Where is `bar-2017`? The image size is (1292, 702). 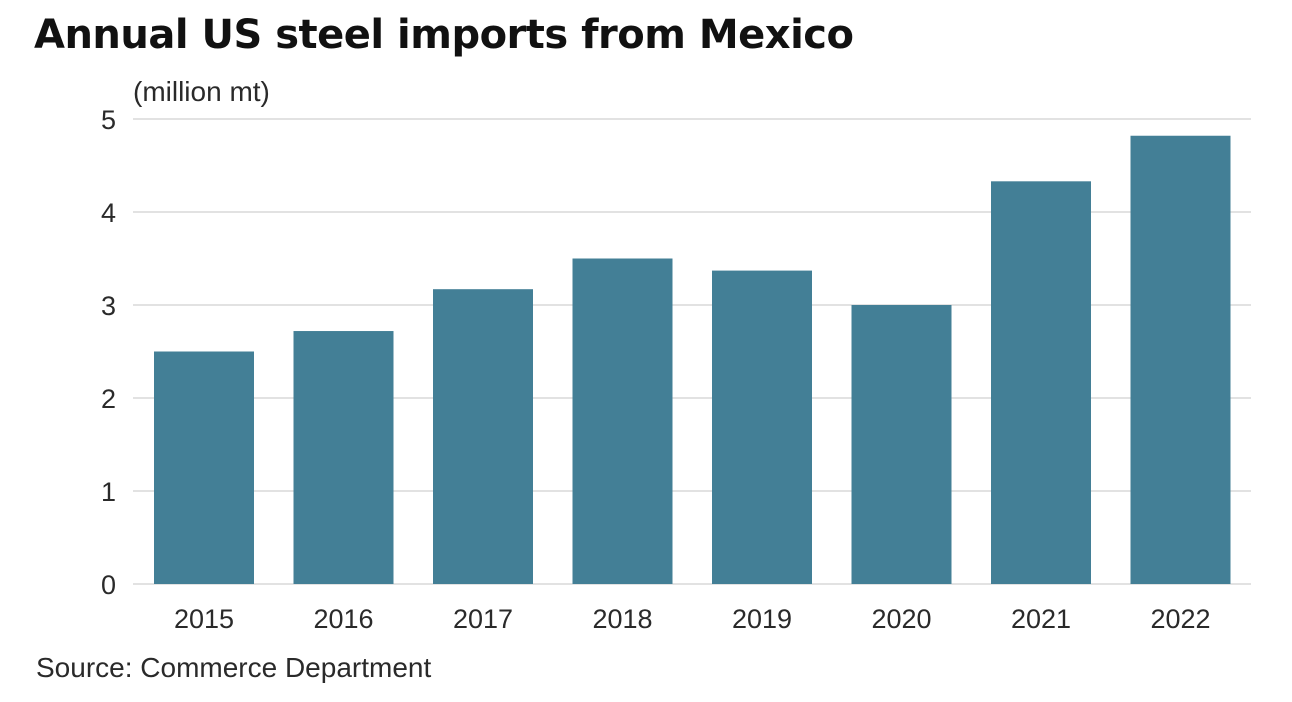
bar-2017 is located at coordinates (483, 436).